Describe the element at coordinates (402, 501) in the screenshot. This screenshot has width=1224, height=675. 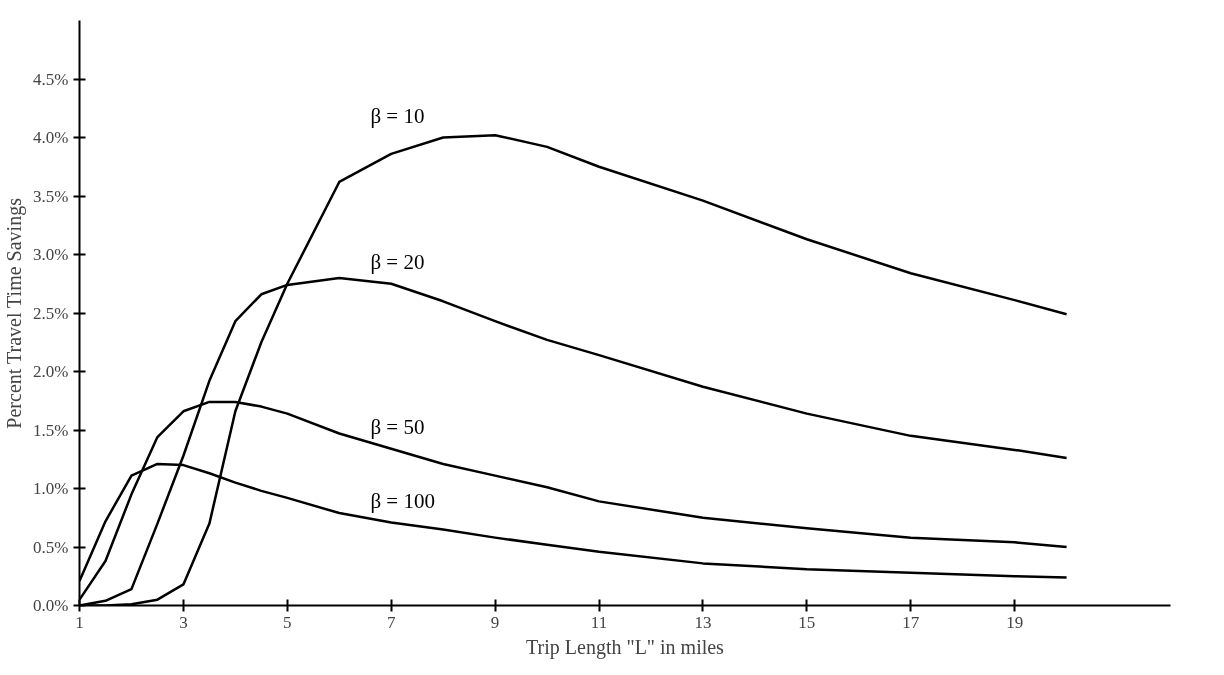
I see `series-label: β = 100` at that location.